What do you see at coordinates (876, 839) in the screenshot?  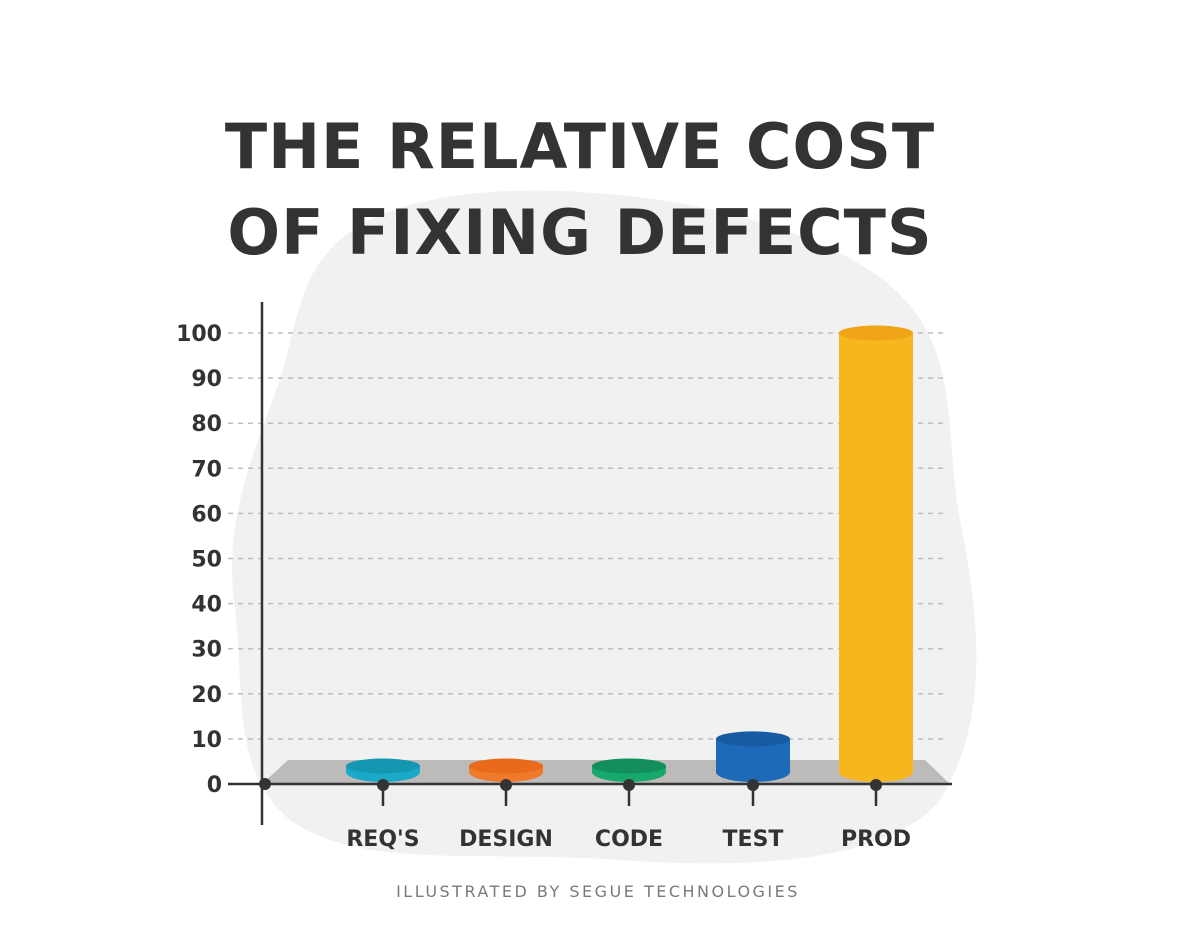 I see `category-label: PROD` at bounding box center [876, 839].